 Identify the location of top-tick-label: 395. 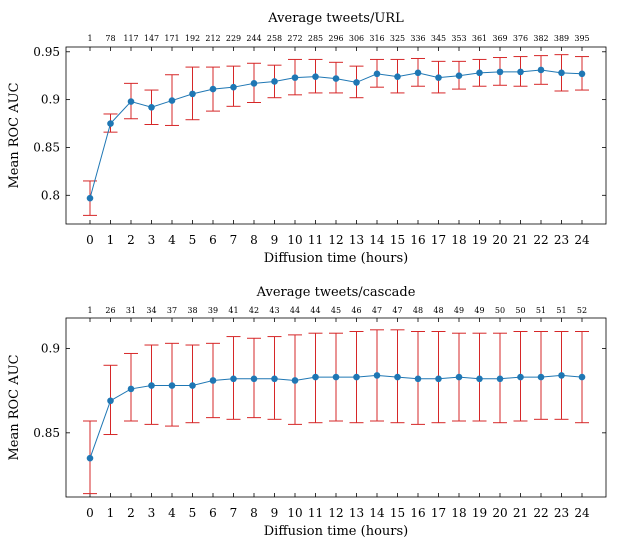
(581, 38).